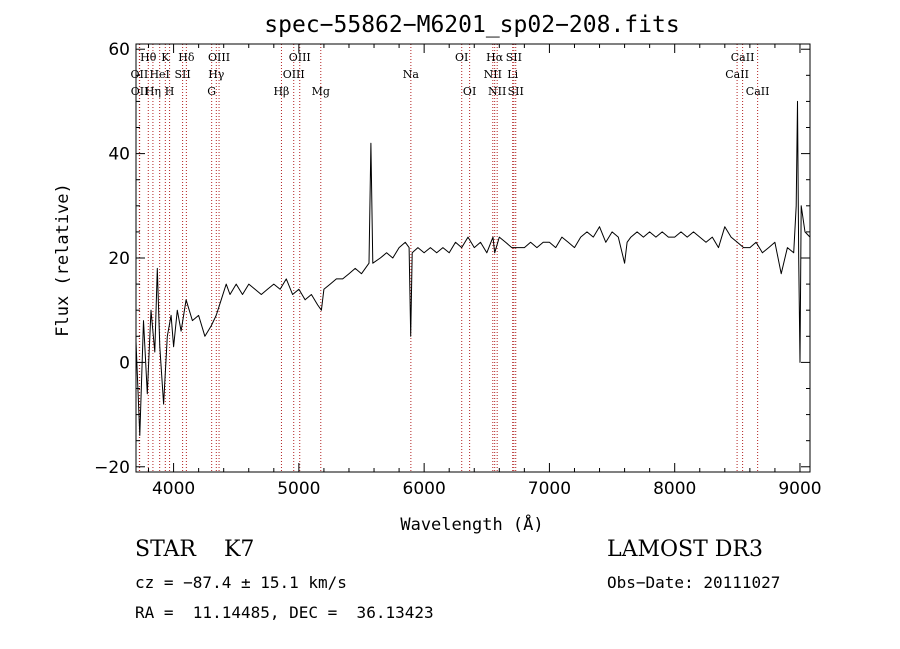  I want to click on reference-line-label: Hβ, so click(281, 91).